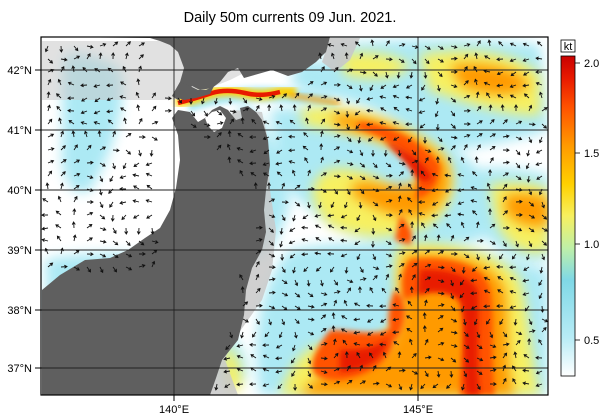  What do you see at coordinates (591, 154) in the screenshot?
I see `colorbar-label-1-5: 1.5` at bounding box center [591, 154].